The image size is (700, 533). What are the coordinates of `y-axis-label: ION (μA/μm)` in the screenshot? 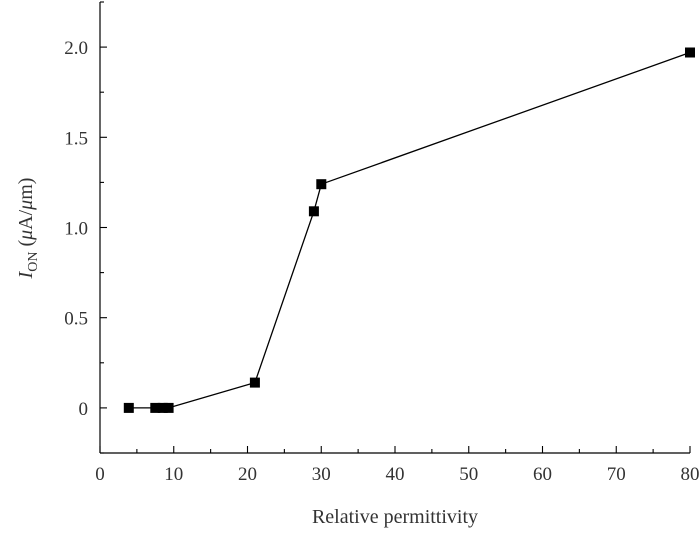 It's located at (28, 229).